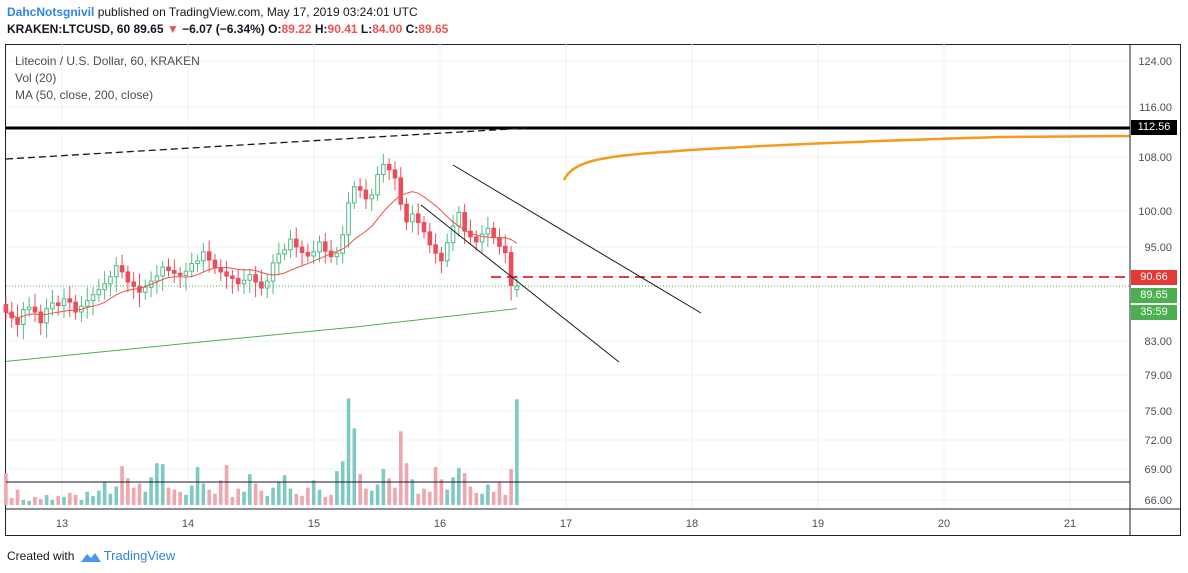 The image size is (1188, 573). What do you see at coordinates (520, 283) in the screenshot?
I see `channel-lower` at bounding box center [520, 283].